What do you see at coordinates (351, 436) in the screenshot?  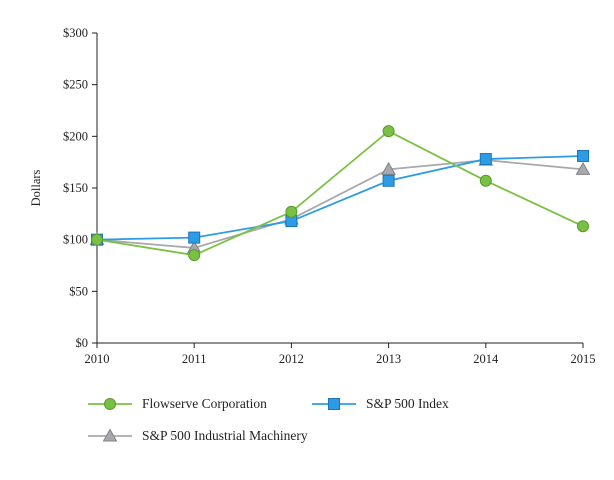 I see `legend-row-2: S&P 500 Industrial Machinery` at bounding box center [351, 436].